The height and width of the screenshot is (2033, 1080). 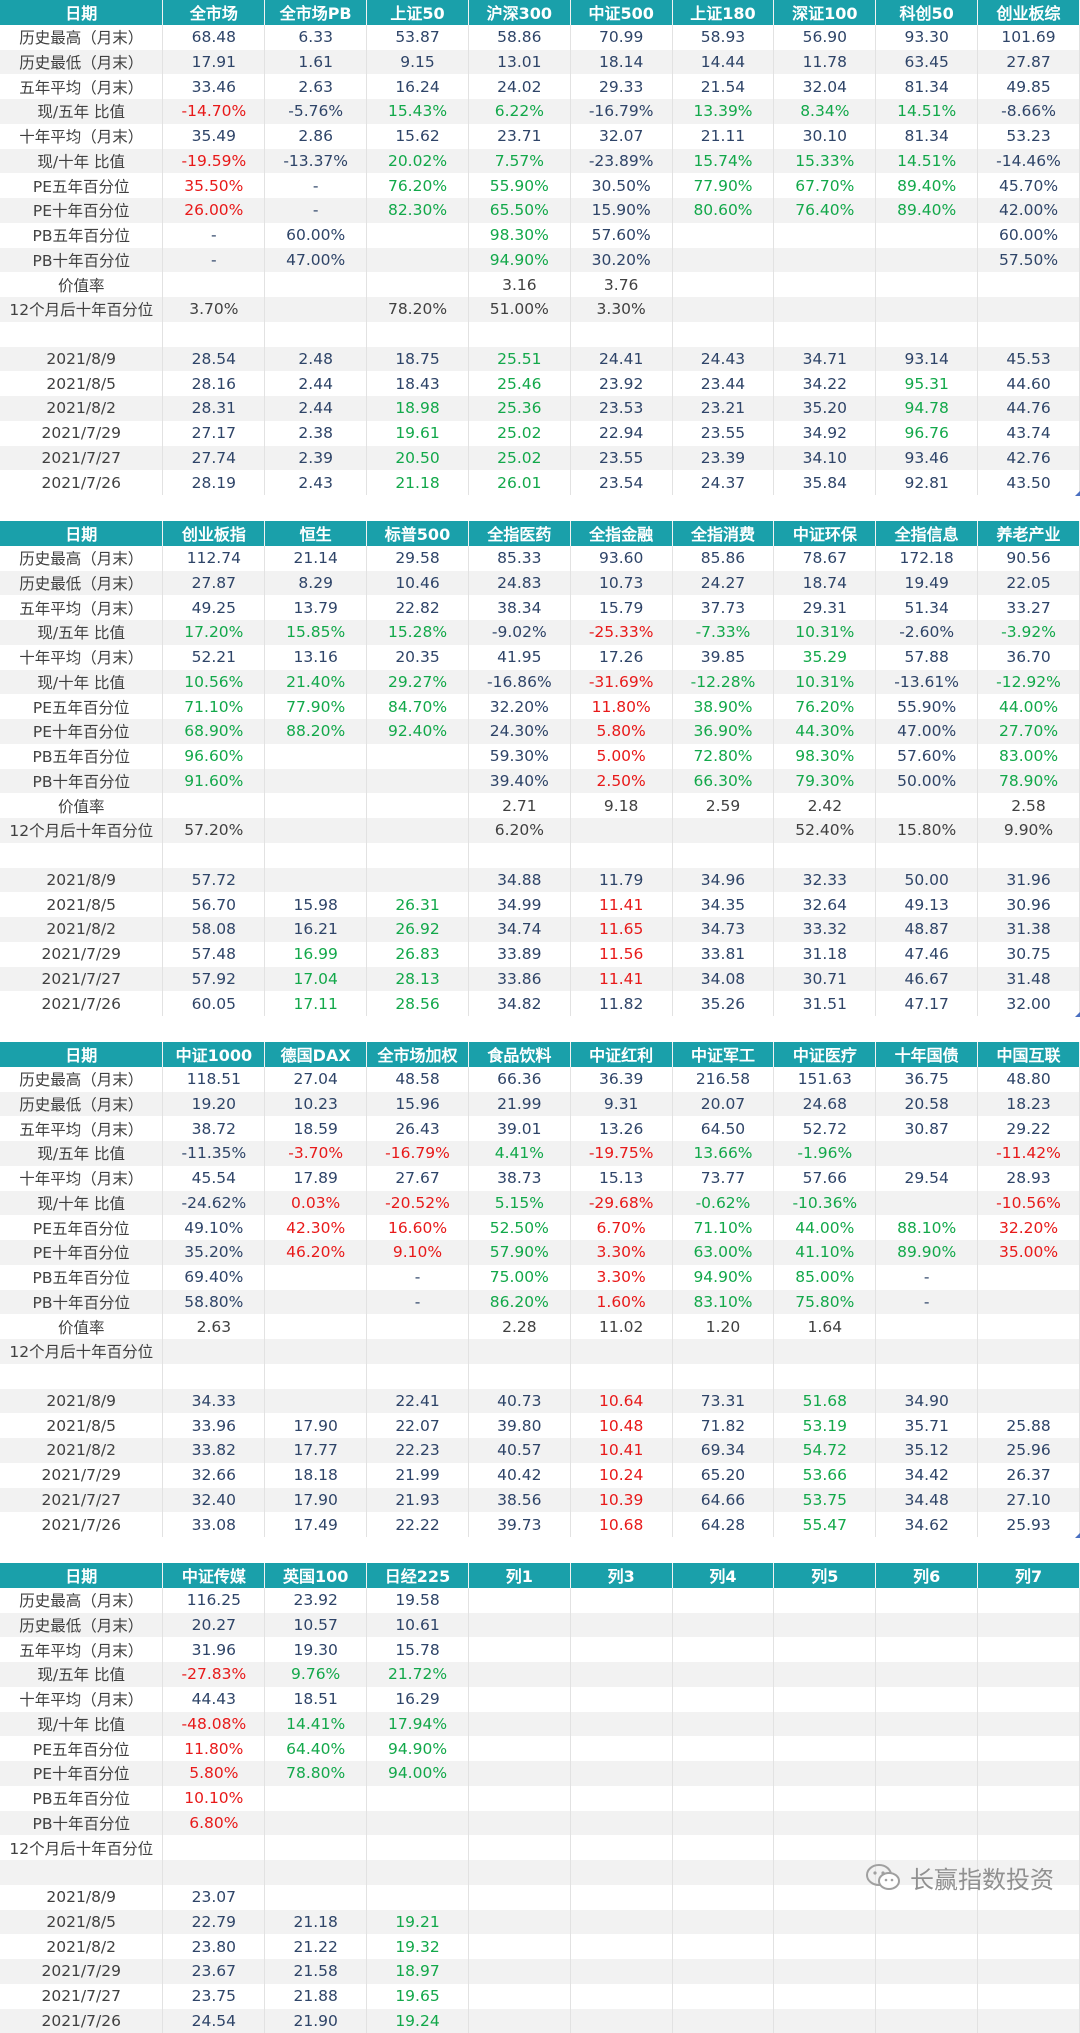 I want to click on table-cell: -19.59%, so click(x=214, y=161).